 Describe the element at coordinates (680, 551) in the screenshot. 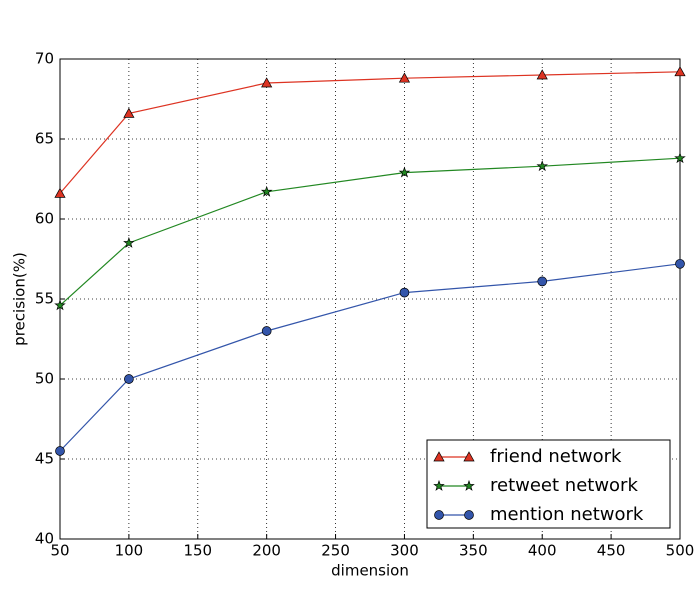

I see `x-tick-label: 500` at that location.